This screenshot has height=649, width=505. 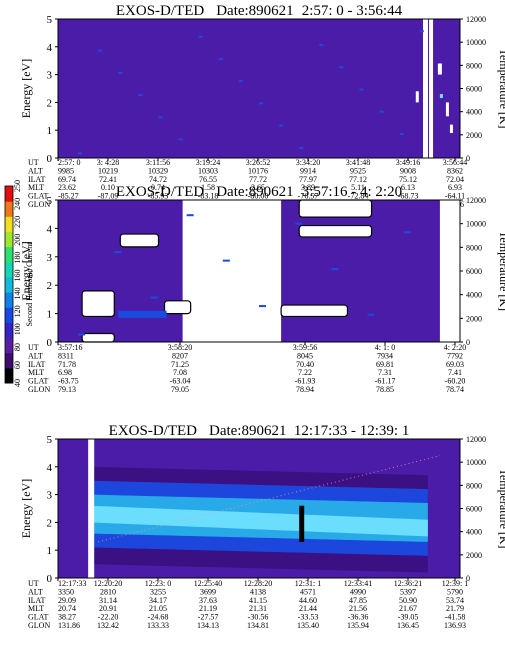 What do you see at coordinates (158, 170) in the screenshot?
I see `ephemeris-cell: 10329` at bounding box center [158, 170].